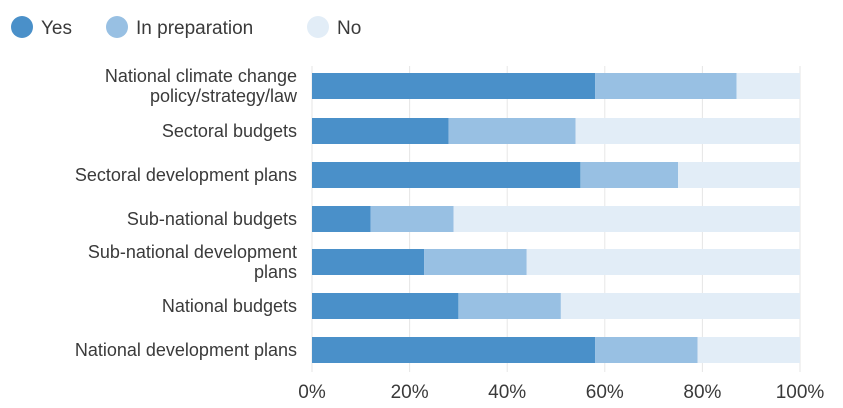 The image size is (843, 408). Describe the element at coordinates (605, 392) in the screenshot. I see `x-tick-label-4: 60%` at that location.